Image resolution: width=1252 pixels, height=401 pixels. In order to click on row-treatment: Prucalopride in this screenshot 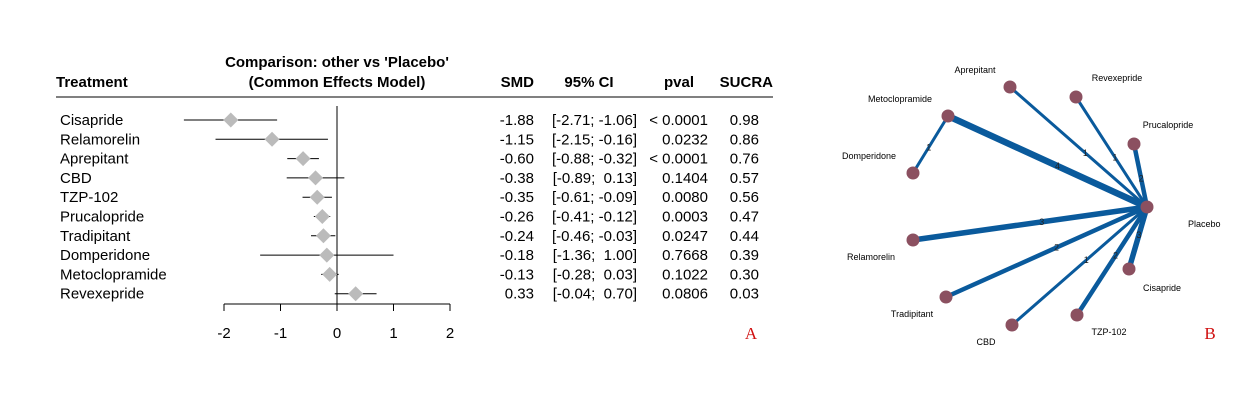, I will do `click(102, 217)`.